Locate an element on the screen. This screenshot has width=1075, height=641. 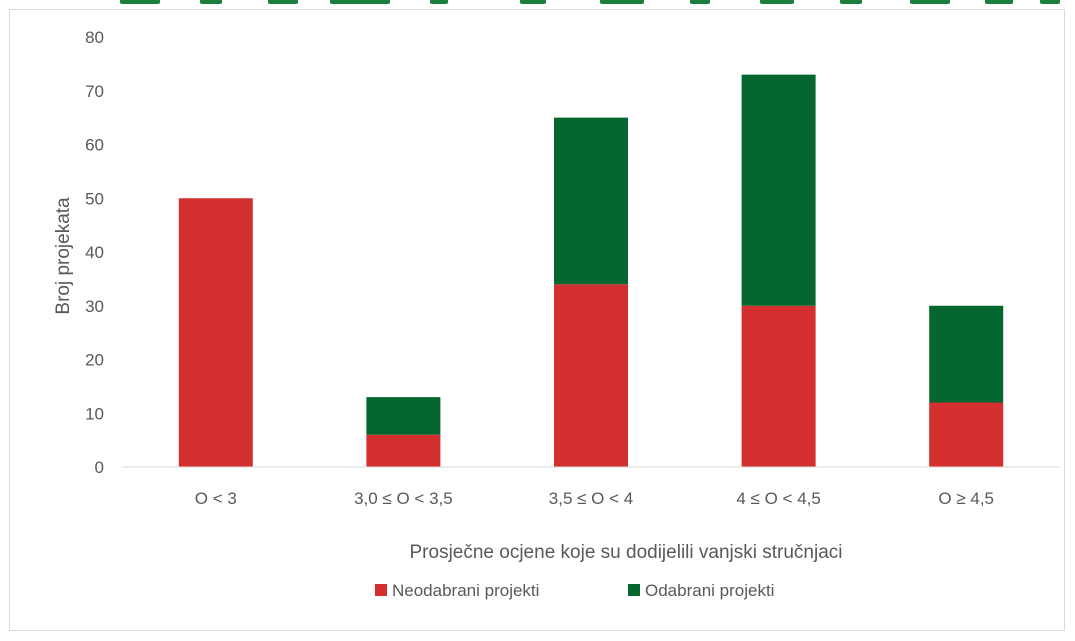
y-tick-label: 10 is located at coordinates (94, 413).